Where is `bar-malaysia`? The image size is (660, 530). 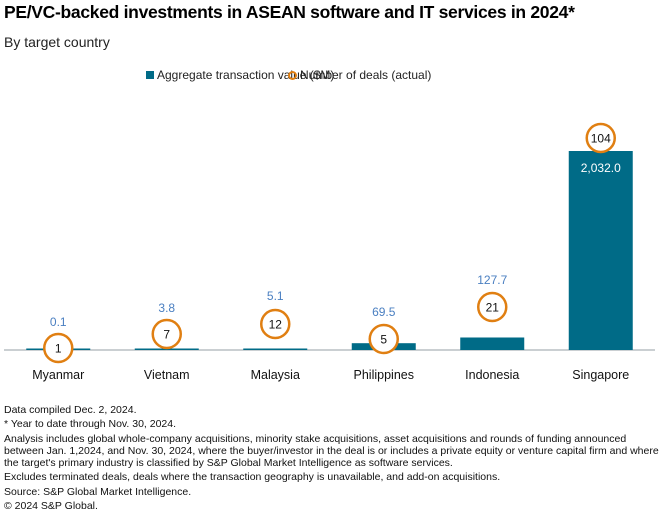
bar-malaysia is located at coordinates (275, 349).